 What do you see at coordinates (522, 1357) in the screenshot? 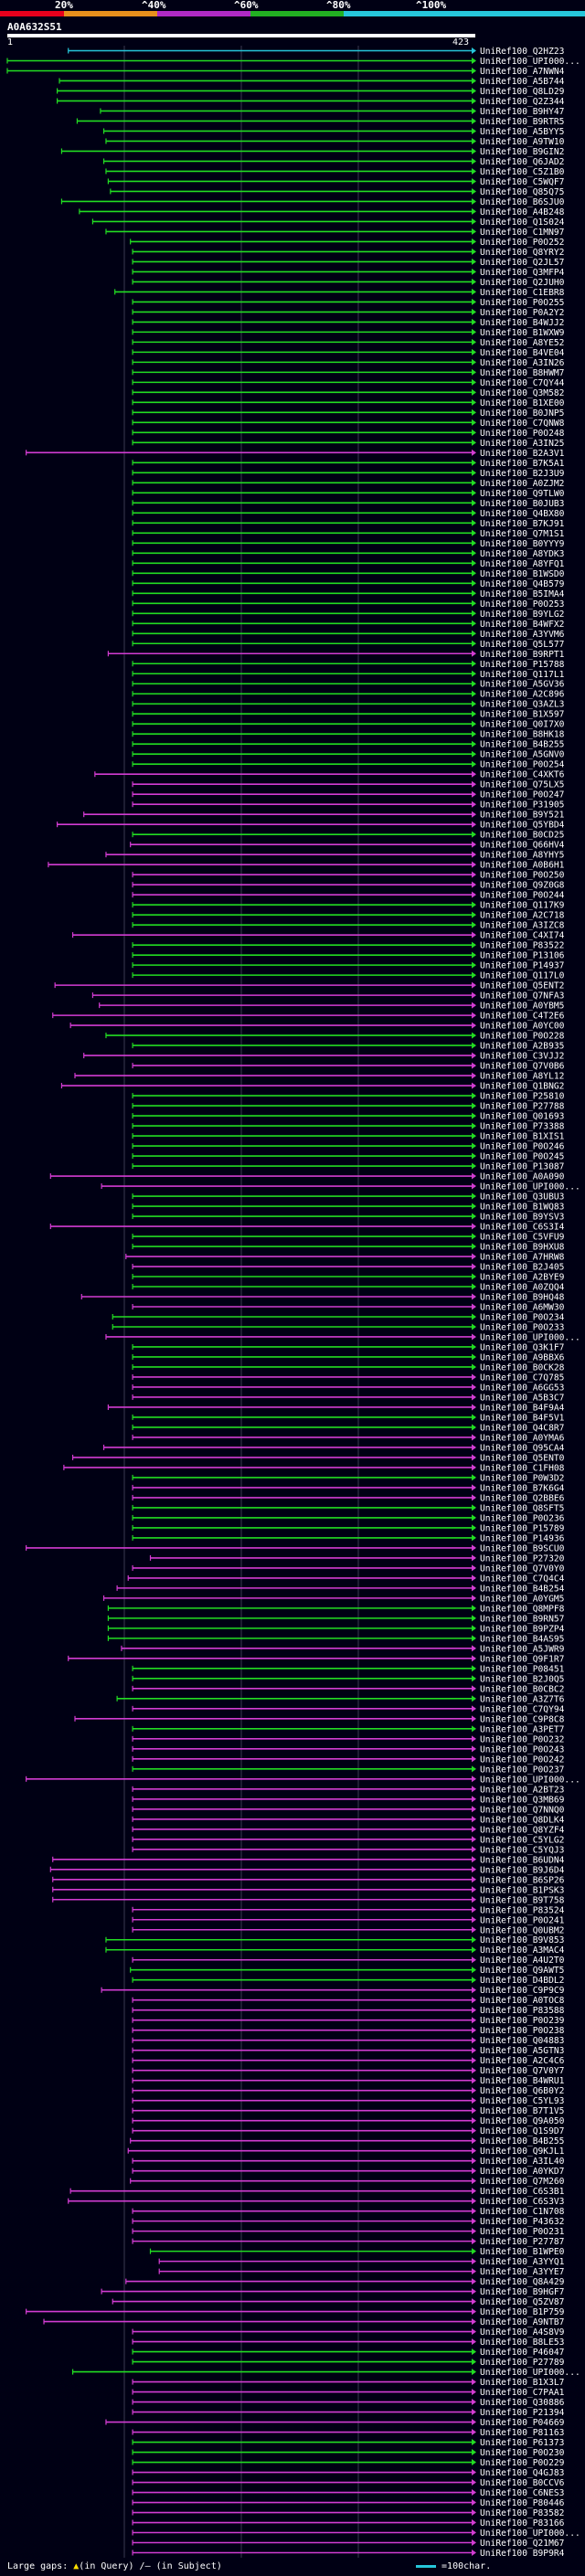
I see `hit-label: UniRef100_A9BBX6` at bounding box center [522, 1357].